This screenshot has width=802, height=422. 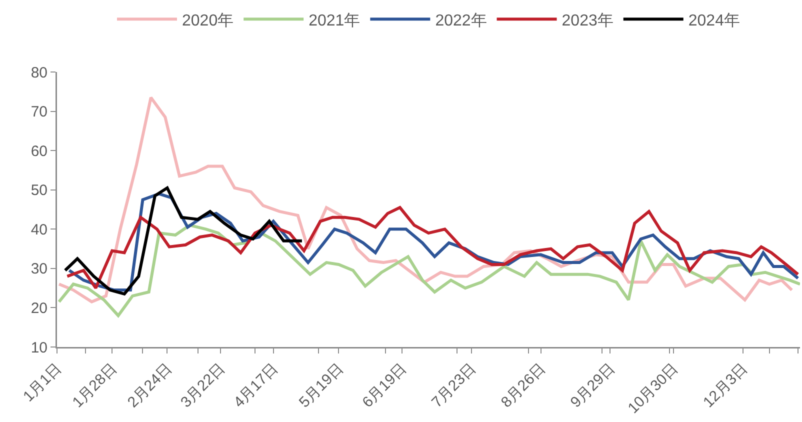 I want to click on y-tick-label: 70, so click(x=39, y=112).